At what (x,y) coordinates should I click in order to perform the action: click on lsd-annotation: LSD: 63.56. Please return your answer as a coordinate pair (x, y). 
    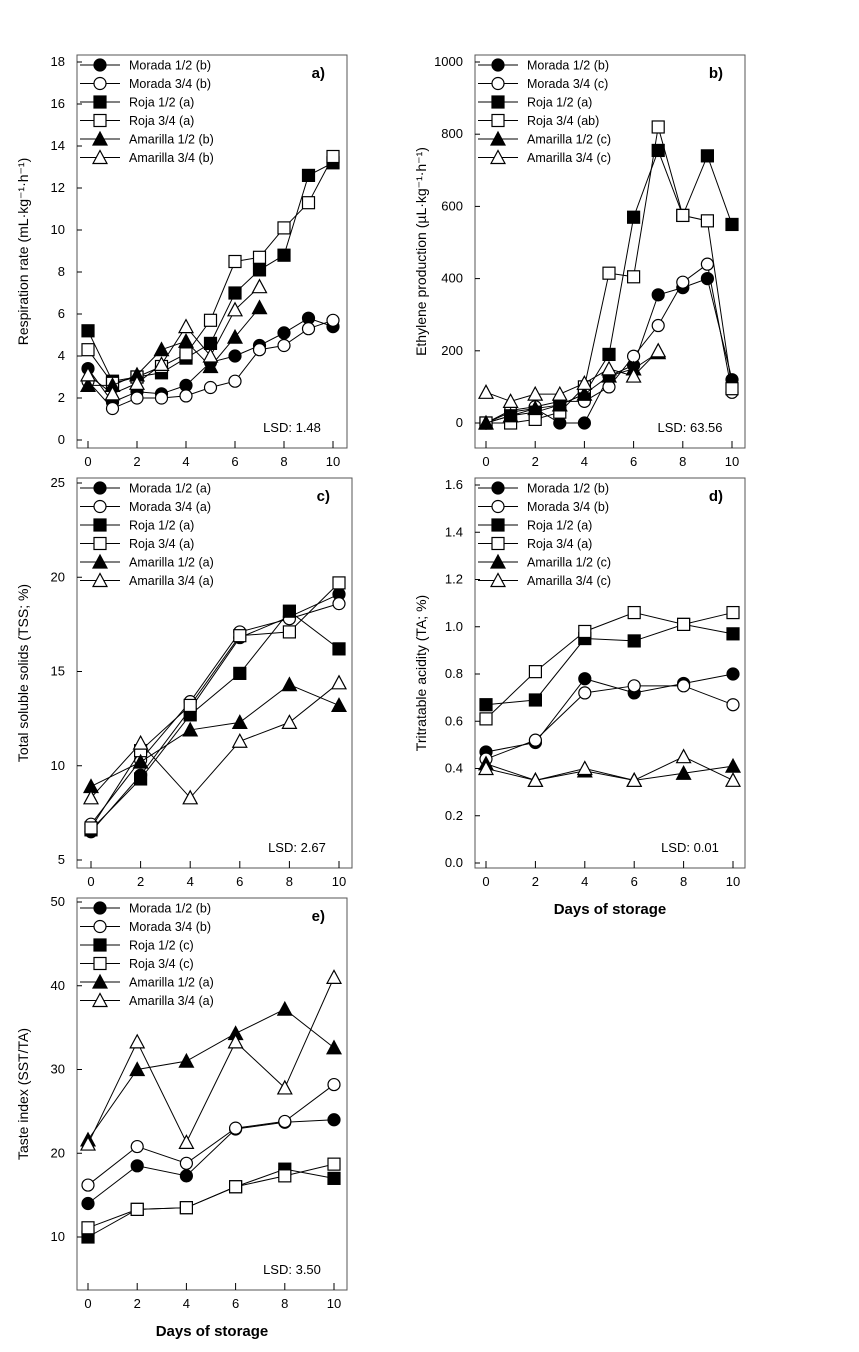
    Looking at the image, I should click on (689, 427).